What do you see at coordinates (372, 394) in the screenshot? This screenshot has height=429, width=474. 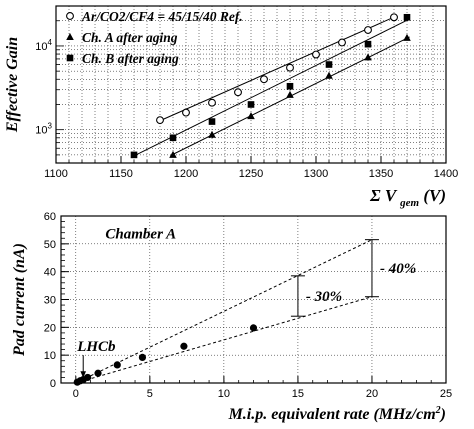 I see `x-tick-label: 20` at bounding box center [372, 394].